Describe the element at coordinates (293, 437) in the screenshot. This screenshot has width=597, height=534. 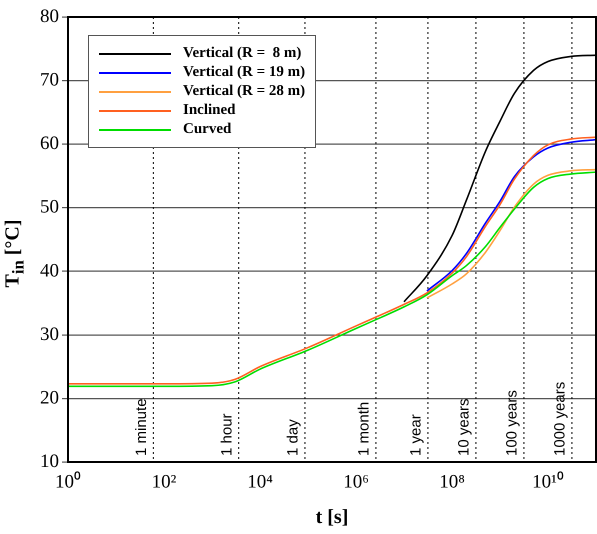
I see `ref-line-label: 1 day` at that location.